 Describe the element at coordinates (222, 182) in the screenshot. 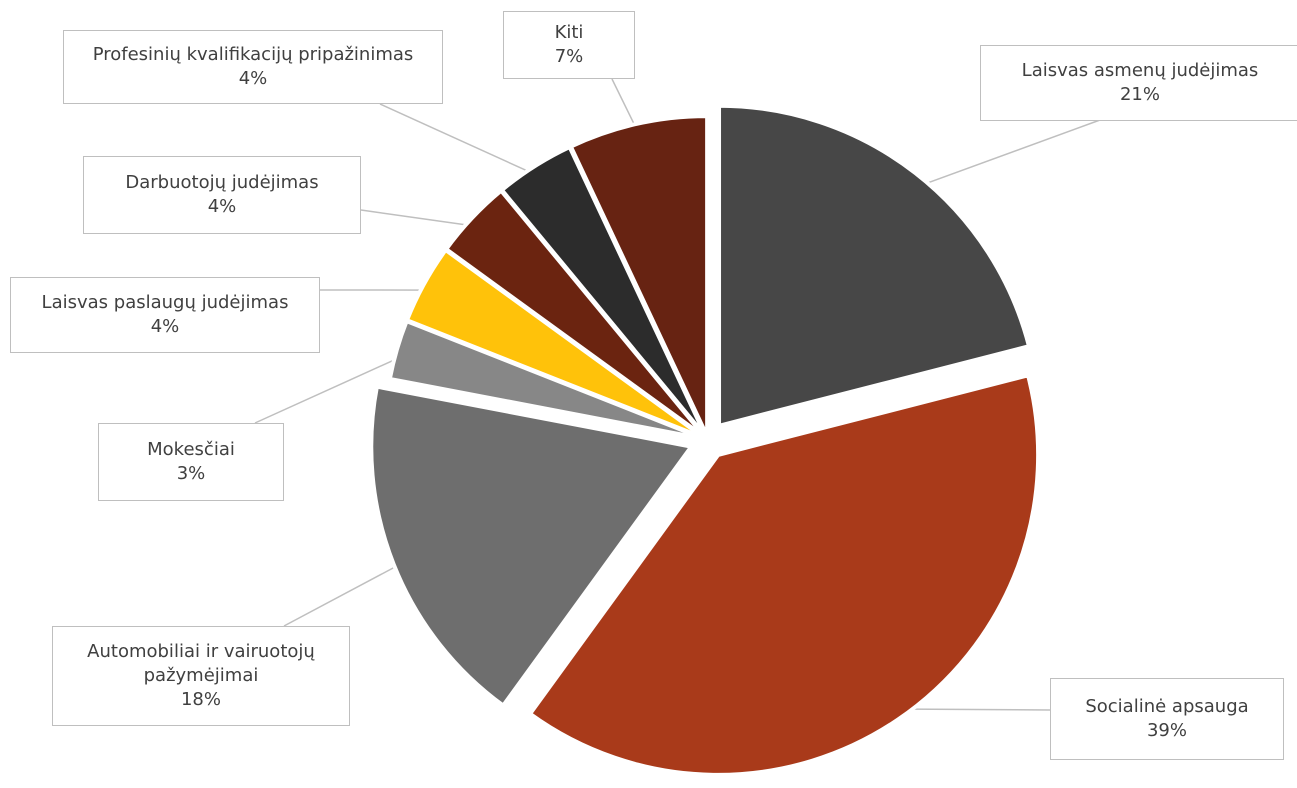

I see `slice-name: Darbuotojų judėjimas` at that location.